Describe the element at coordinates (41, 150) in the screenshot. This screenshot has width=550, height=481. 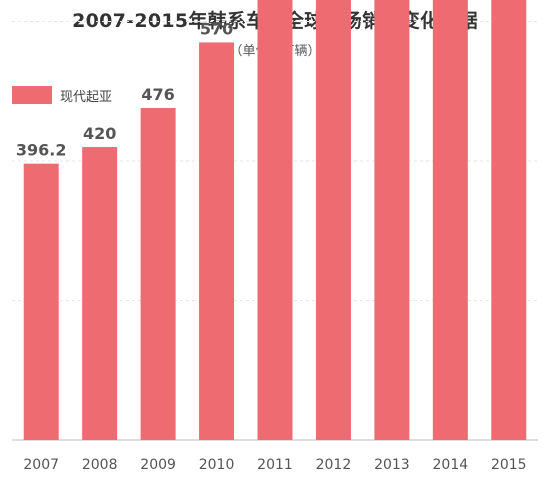
I see `value-label-2007: 396.2` at that location.